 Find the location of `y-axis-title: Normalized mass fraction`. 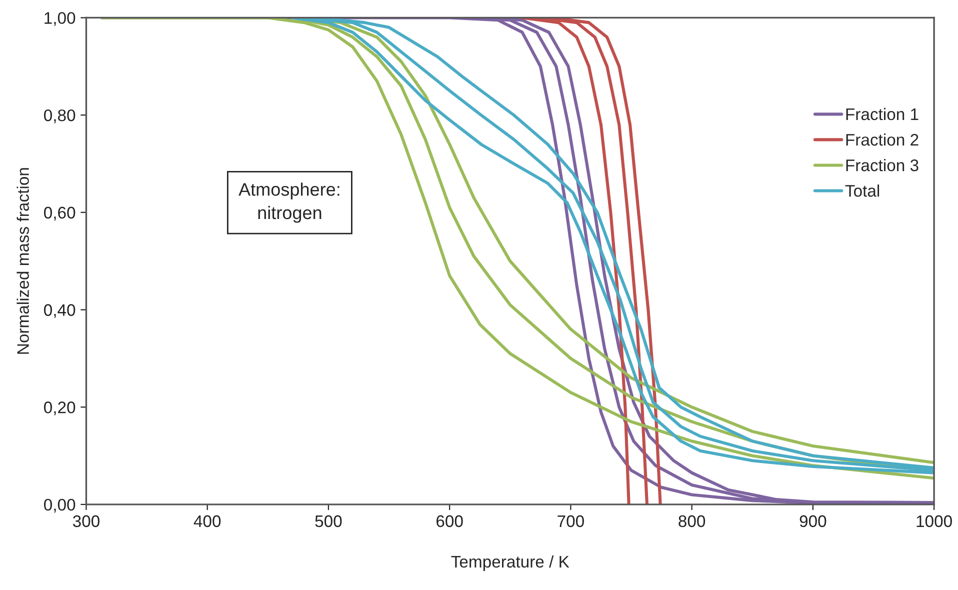

y-axis-title: Normalized mass fraction is located at coordinates (22, 261).